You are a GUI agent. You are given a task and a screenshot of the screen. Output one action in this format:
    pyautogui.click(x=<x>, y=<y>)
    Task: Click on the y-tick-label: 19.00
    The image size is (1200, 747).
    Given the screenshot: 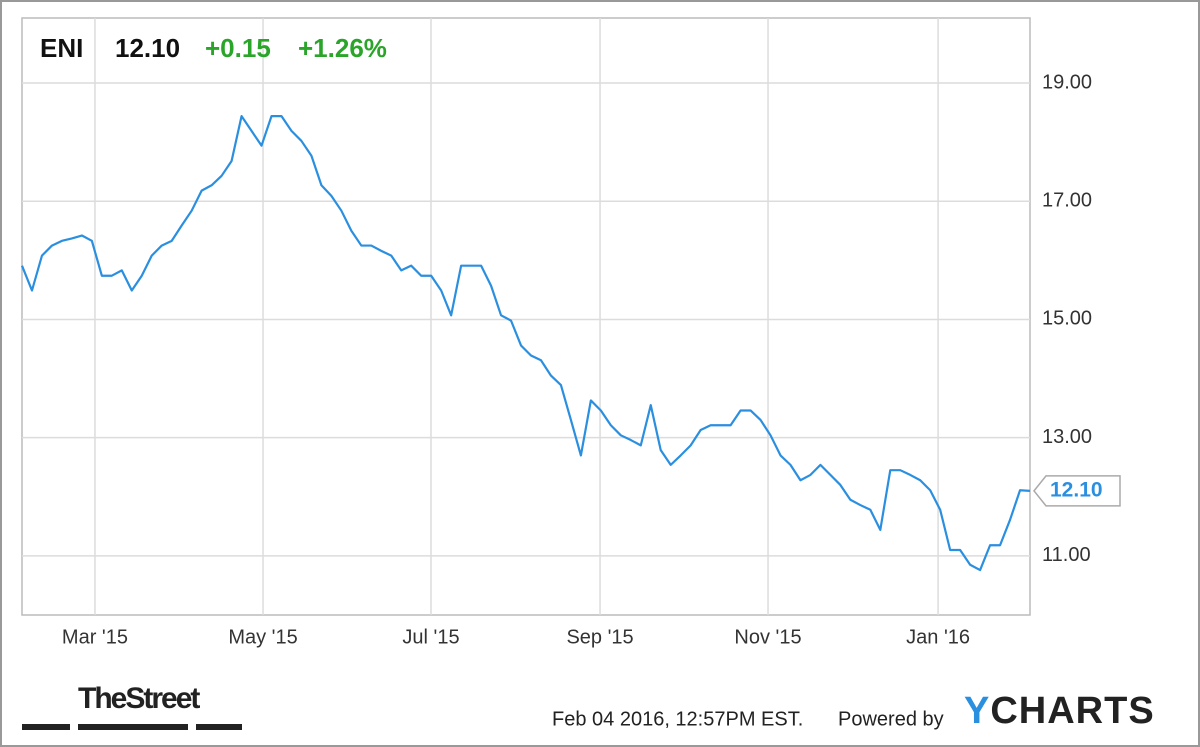 What is the action you would take?
    pyautogui.click(x=1067, y=82)
    